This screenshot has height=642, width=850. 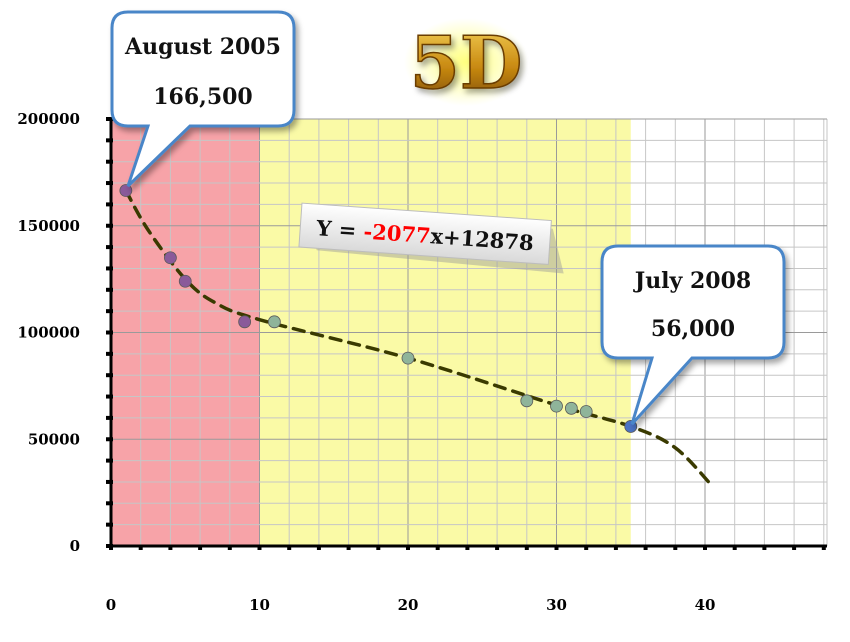 I want to click on start-callout-bubble, so click(x=203, y=99).